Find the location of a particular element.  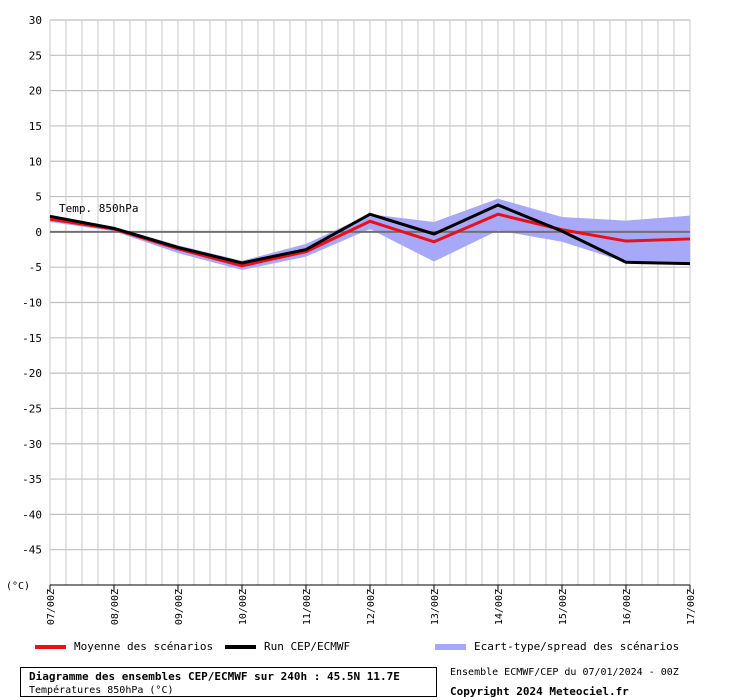

legend-label-run: Run CEP/ECMWF is located at coordinates (307, 646).